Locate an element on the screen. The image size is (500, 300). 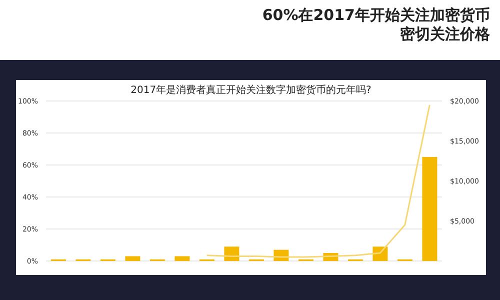
chart-title: 60%在2017年开始关注加密货币 is located at coordinates (376, 15).